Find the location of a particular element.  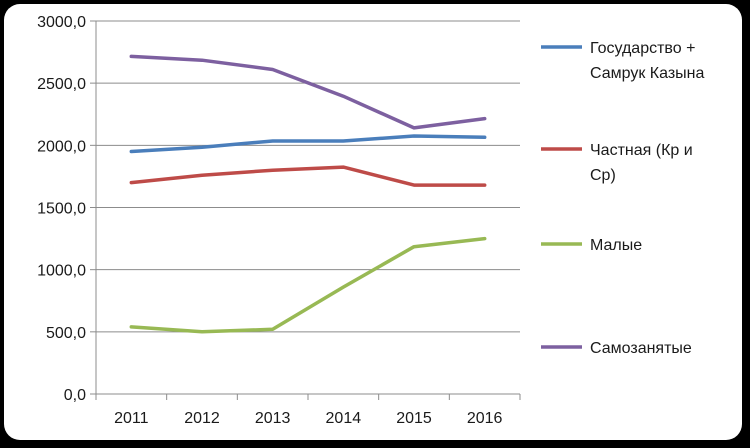

legend-label: Малые is located at coordinates (616, 245).